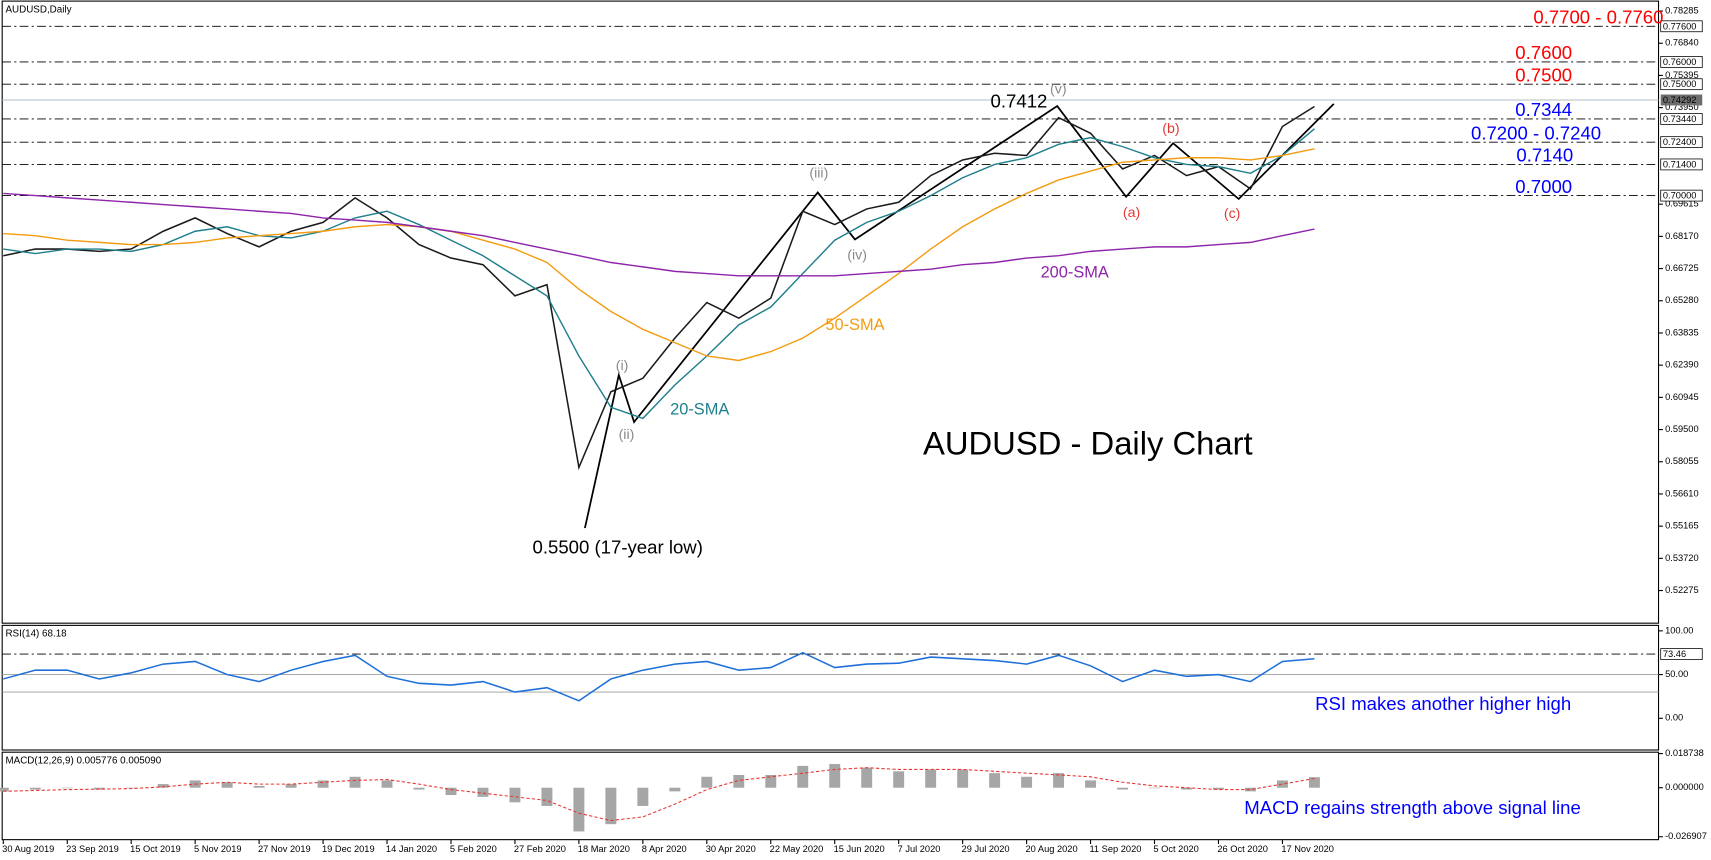 This screenshot has height=860, width=1711. Describe the element at coordinates (1682, 332) in the screenshot. I see `y-tick-label: 0.63835` at that location.